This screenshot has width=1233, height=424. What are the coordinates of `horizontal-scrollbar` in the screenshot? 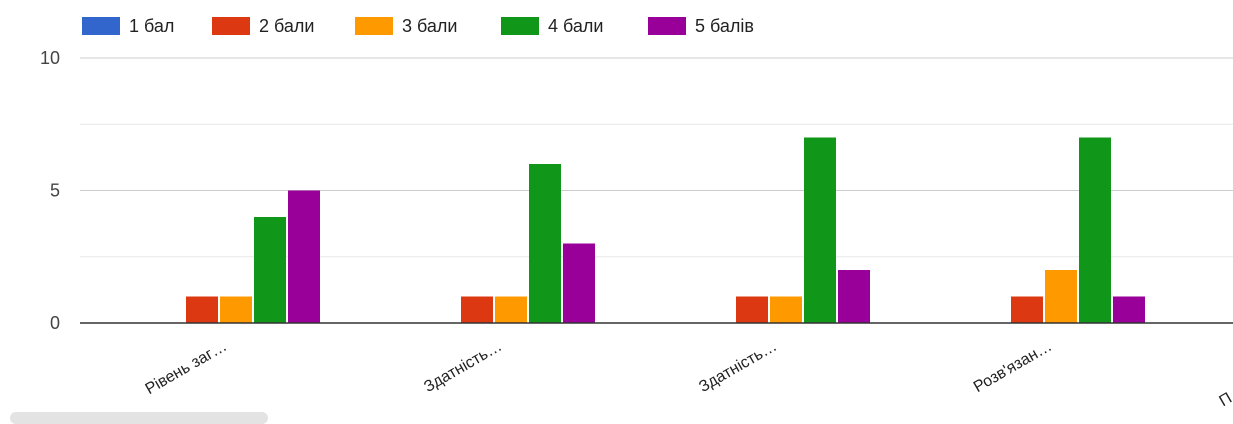 It's located at (139, 418).